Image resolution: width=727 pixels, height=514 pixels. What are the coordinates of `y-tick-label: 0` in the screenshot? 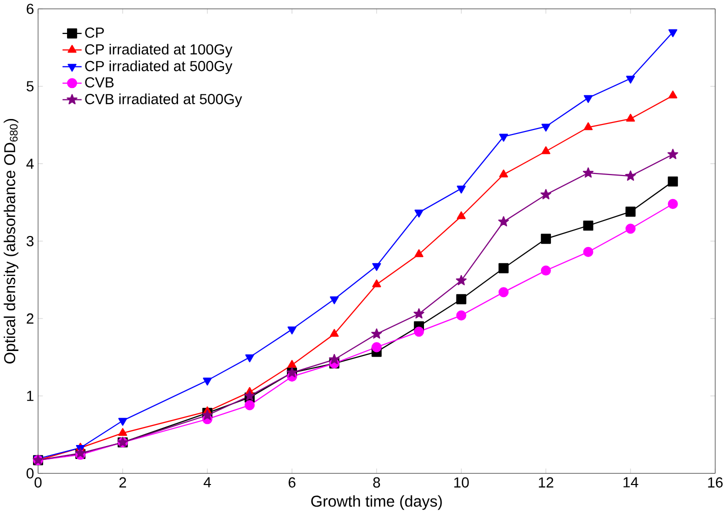 It's located at (30, 473).